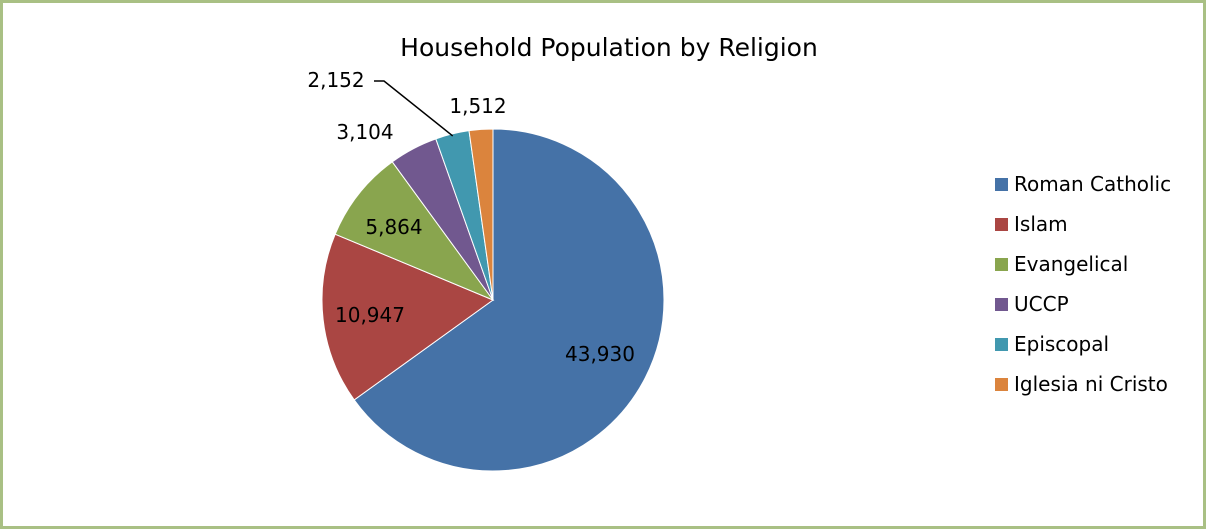  I want to click on legend-label: Roman Catholic, so click(1093, 184).